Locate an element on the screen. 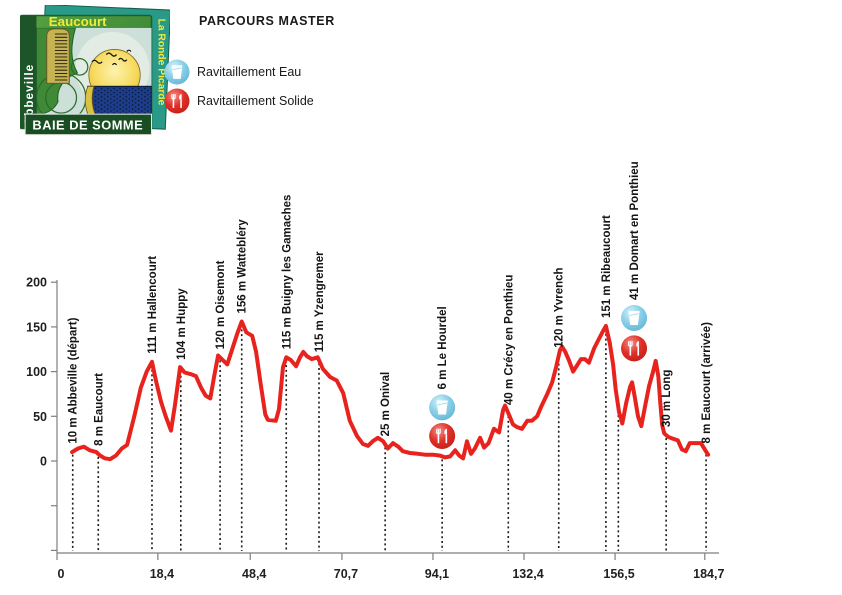 Image resolution: width=842 pixels, height=595 pixels. waypoint-label: 115 m Yzengremer is located at coordinates (320, 301).